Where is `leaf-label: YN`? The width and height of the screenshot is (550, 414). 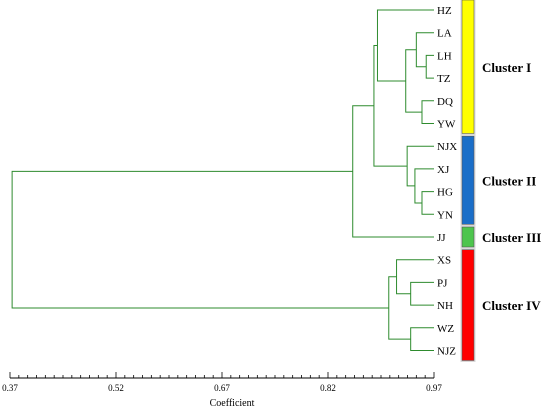 leaf-label: YN is located at coordinates (445, 215).